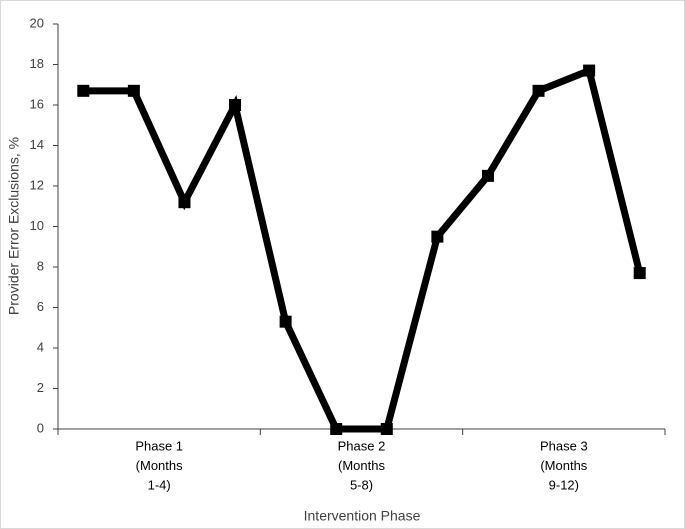  What do you see at coordinates (37, 63) in the screenshot?
I see `y-tick-label: 18` at bounding box center [37, 63].